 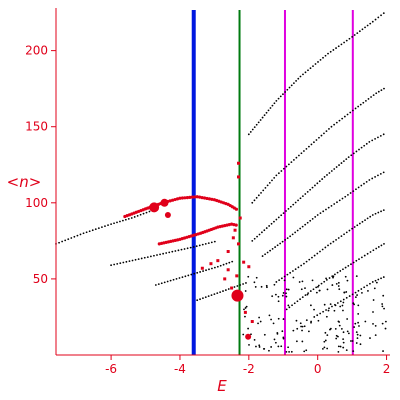 What do you see at coordinates (40, 279) in the screenshot?
I see `y-tick-label: 50` at bounding box center [40, 279].